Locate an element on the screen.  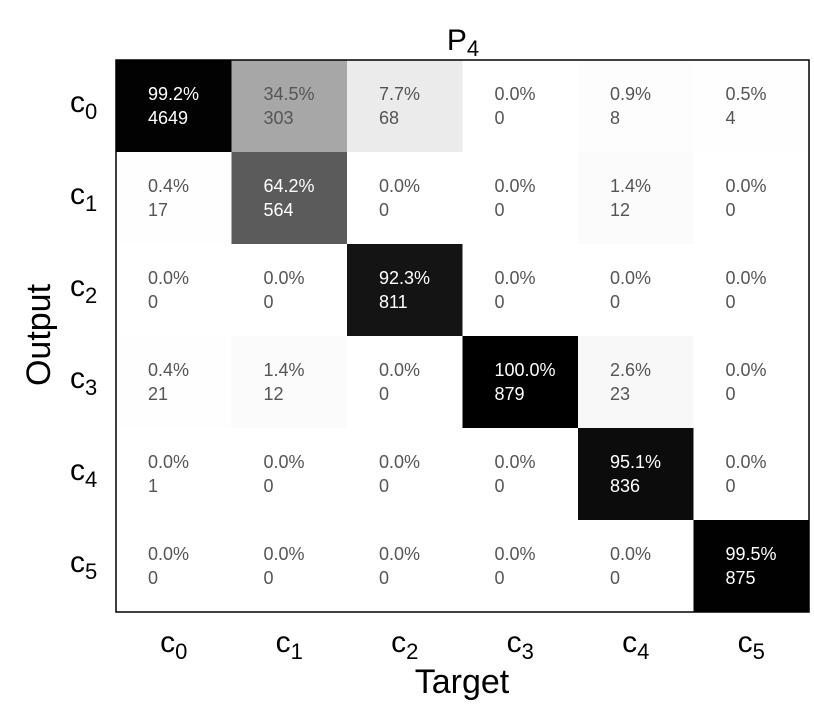
heatmap-cell-r0-c4 is located at coordinates (636, 106).